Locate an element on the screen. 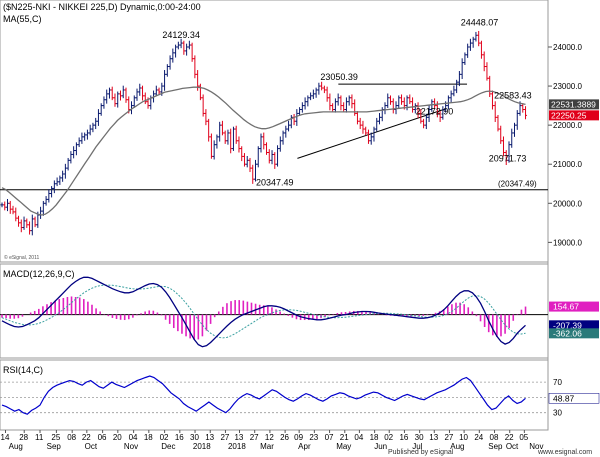 This screenshot has width=600, height=457. date-tick-label: 28 is located at coordinates (23, 437).